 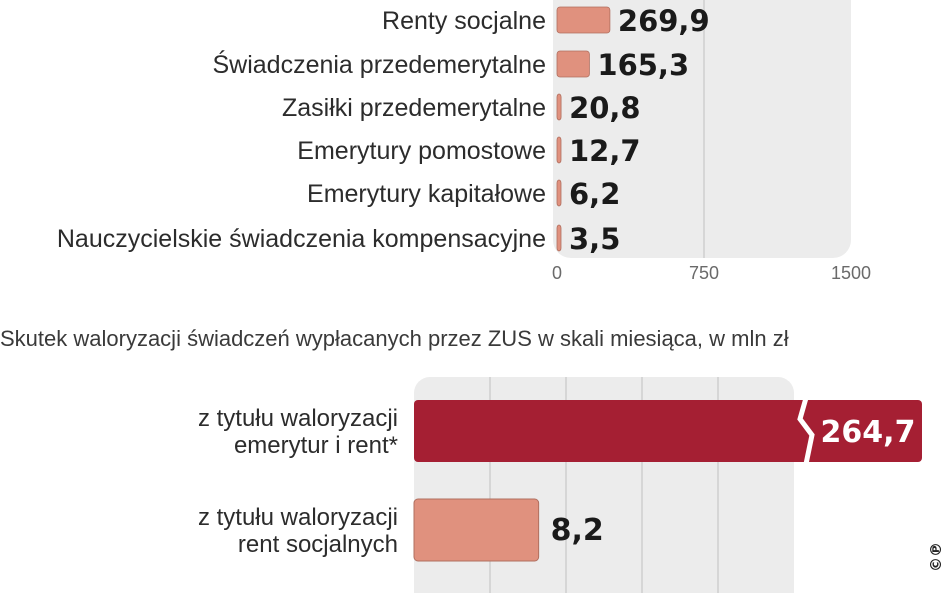 What do you see at coordinates (464, 21) in the screenshot?
I see `chart1-category-label: Renty socjalne` at bounding box center [464, 21].